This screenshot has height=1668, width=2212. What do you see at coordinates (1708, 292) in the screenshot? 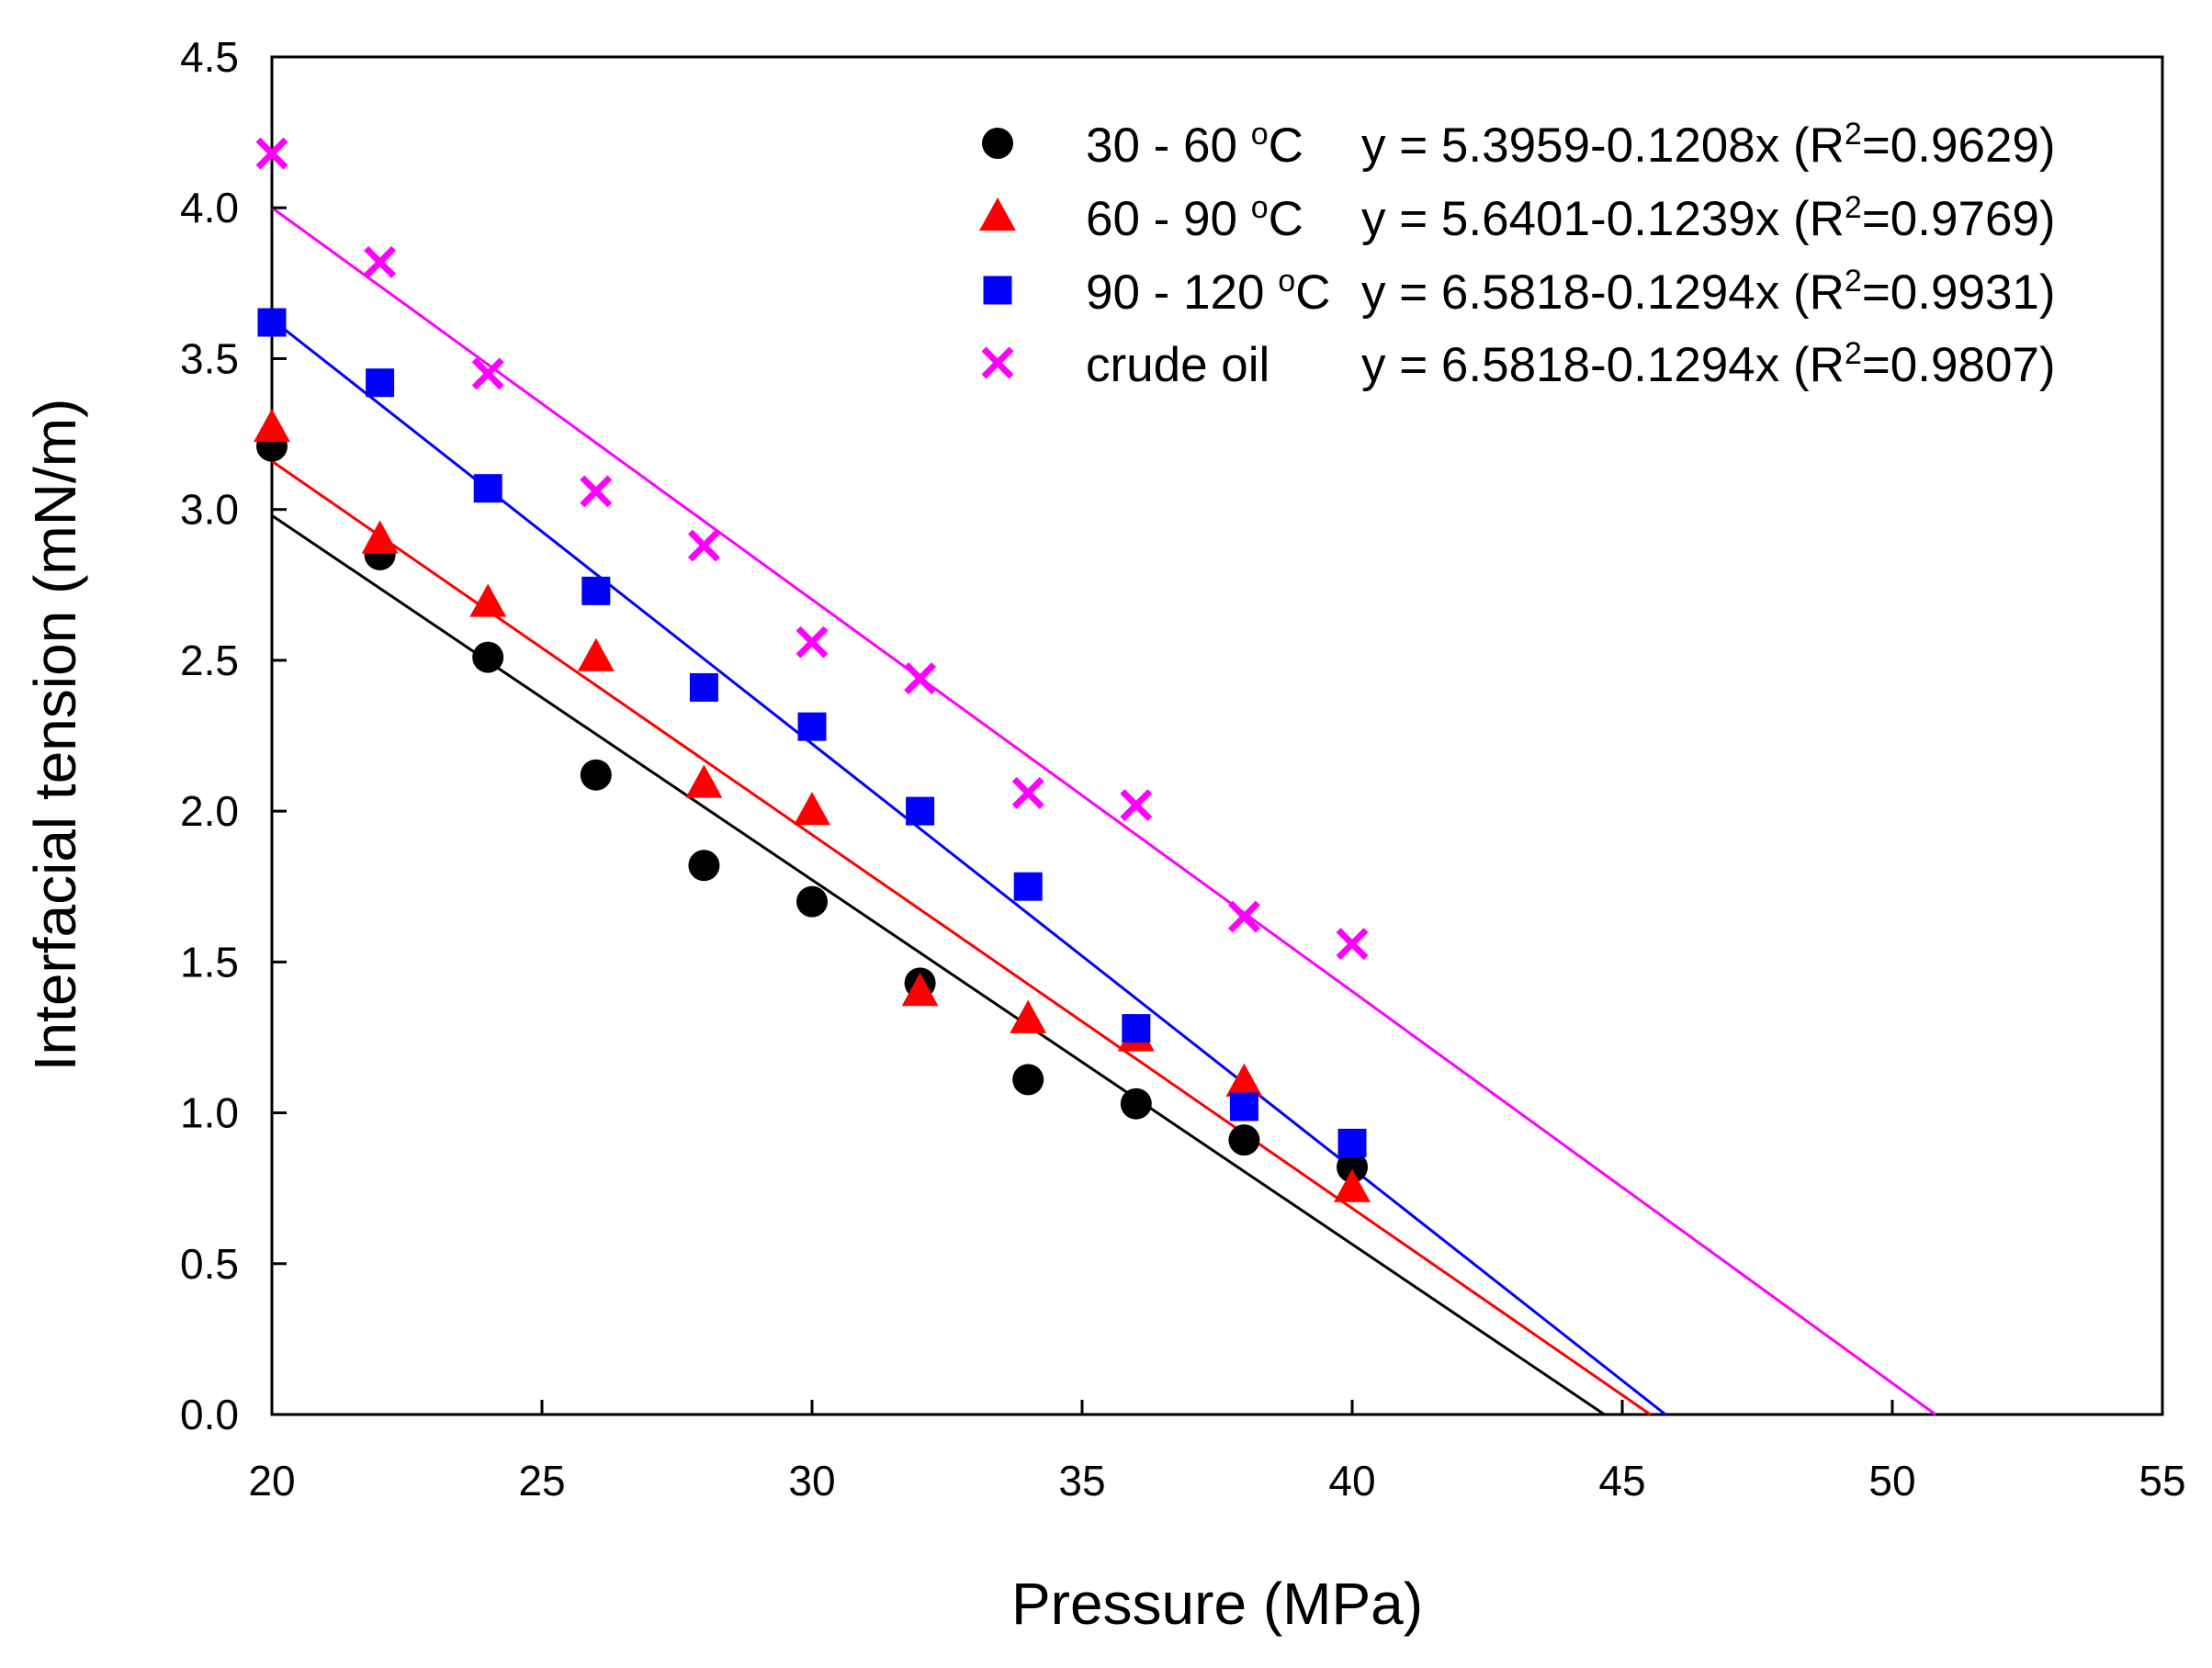
I see `legend-equation: y = 6.5818-0.1294x (R2=0.9931)` at bounding box center [1708, 292].